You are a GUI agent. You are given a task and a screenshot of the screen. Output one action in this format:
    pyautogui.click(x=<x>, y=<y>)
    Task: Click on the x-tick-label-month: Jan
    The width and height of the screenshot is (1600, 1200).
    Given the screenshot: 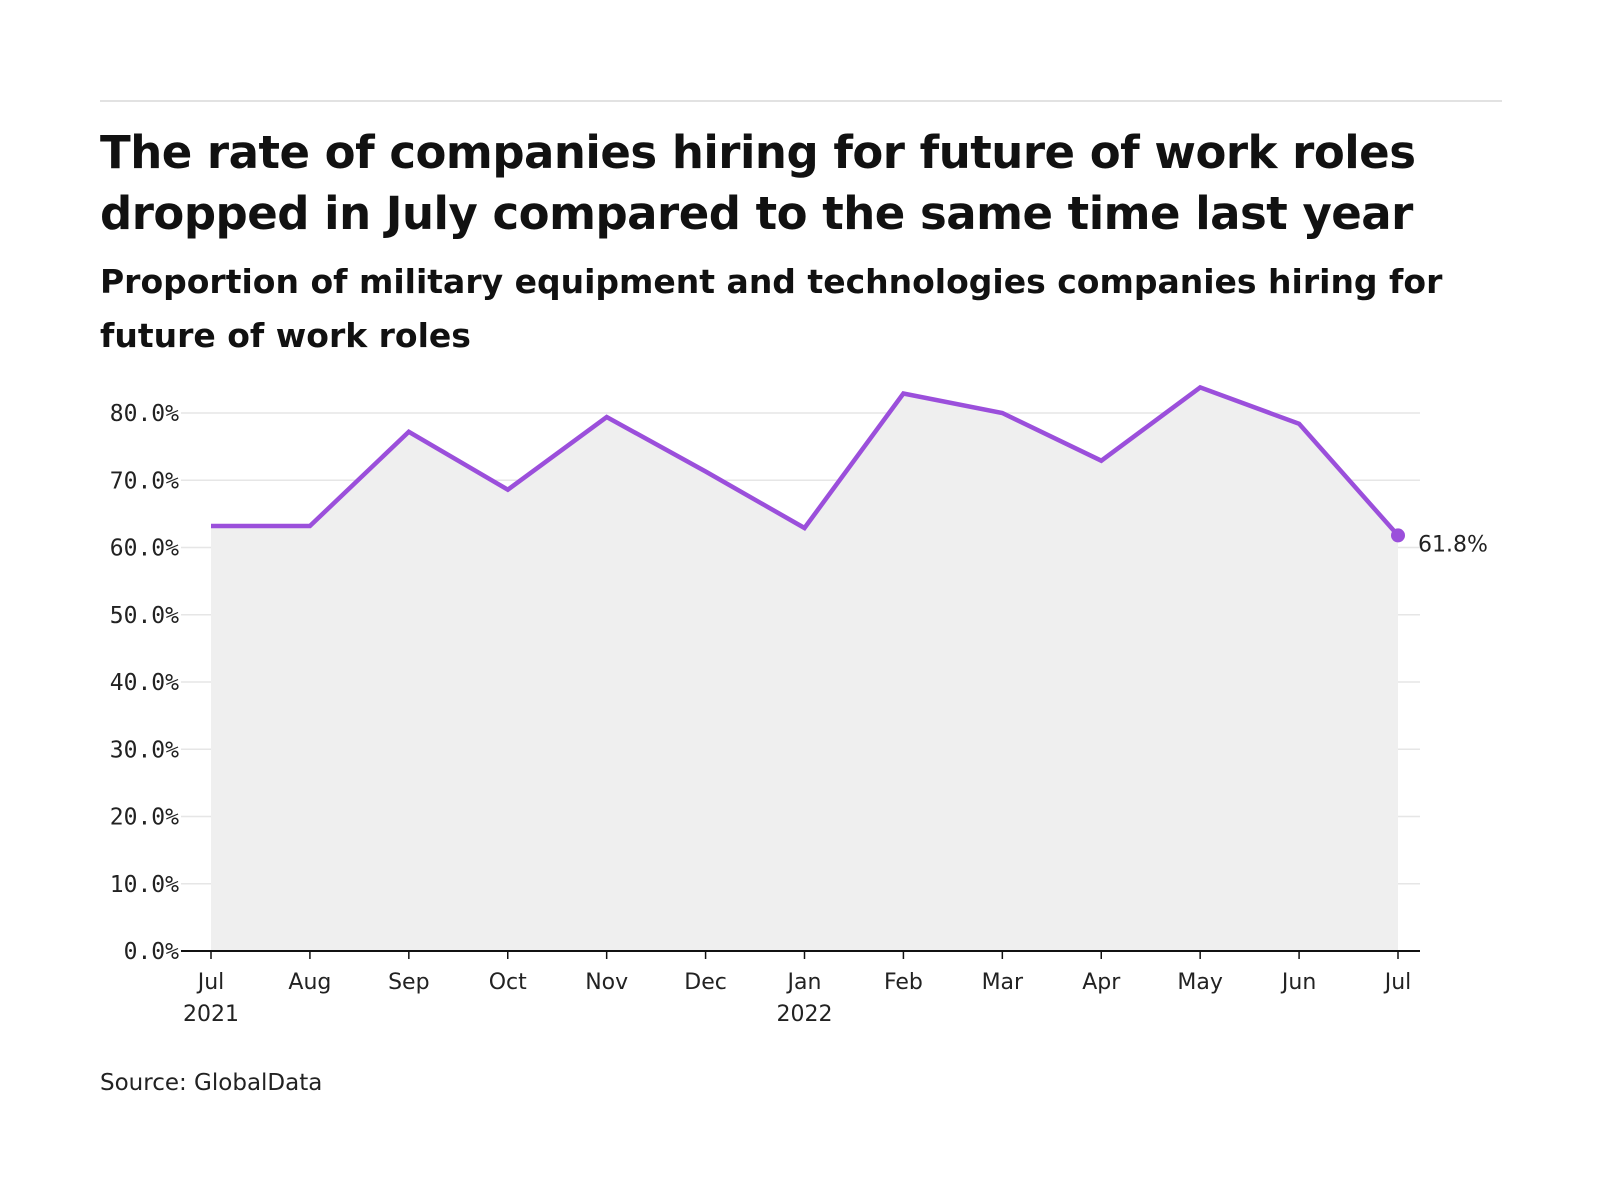 What is the action you would take?
    pyautogui.click(x=804, y=982)
    